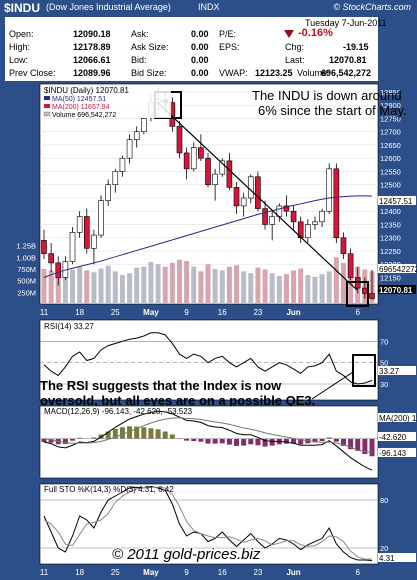 The height and width of the screenshot is (580, 417). I want to click on volume-bars, so click(208, 280).